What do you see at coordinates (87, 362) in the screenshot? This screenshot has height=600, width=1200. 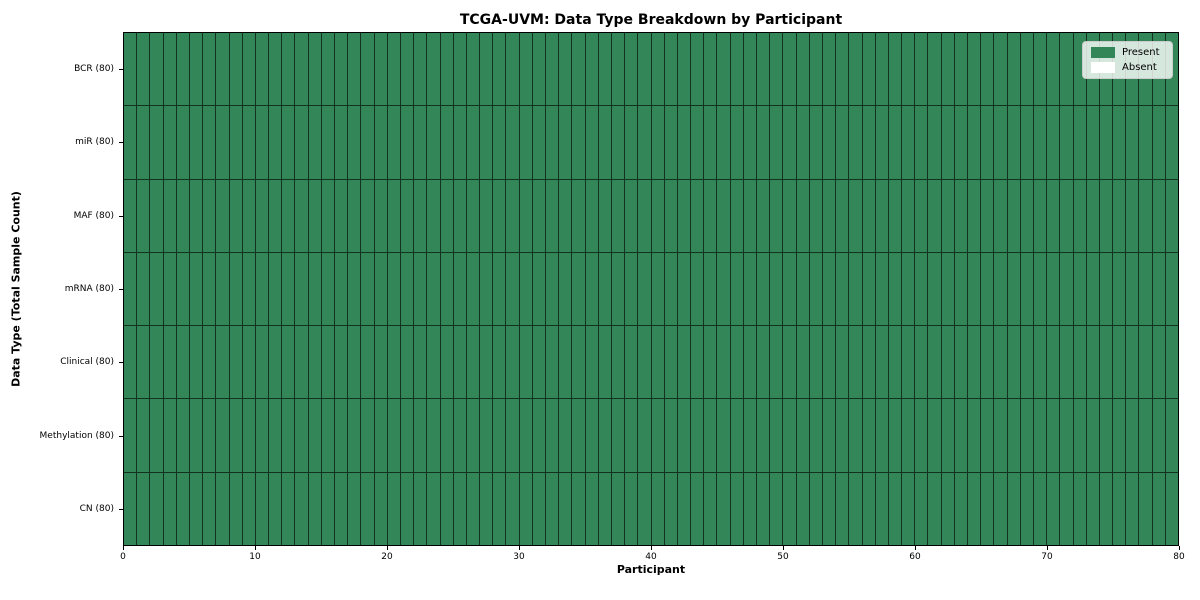 I see `y-tick-label: Clinical (80)` at bounding box center [87, 362].